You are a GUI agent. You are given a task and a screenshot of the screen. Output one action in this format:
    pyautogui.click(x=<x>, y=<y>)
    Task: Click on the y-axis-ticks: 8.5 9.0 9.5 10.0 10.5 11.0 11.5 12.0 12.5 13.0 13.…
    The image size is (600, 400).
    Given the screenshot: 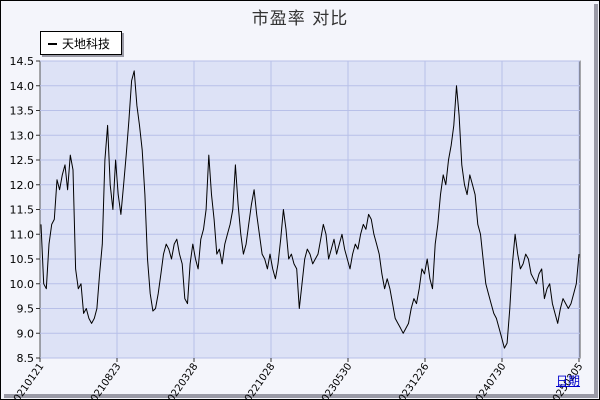 What is the action you would take?
    pyautogui.click(x=25, y=210)
    